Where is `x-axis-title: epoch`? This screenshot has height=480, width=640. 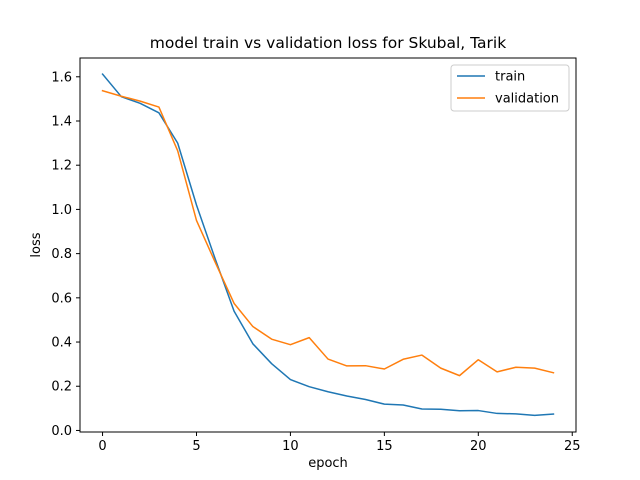 x-axis-title: epoch is located at coordinates (328, 463).